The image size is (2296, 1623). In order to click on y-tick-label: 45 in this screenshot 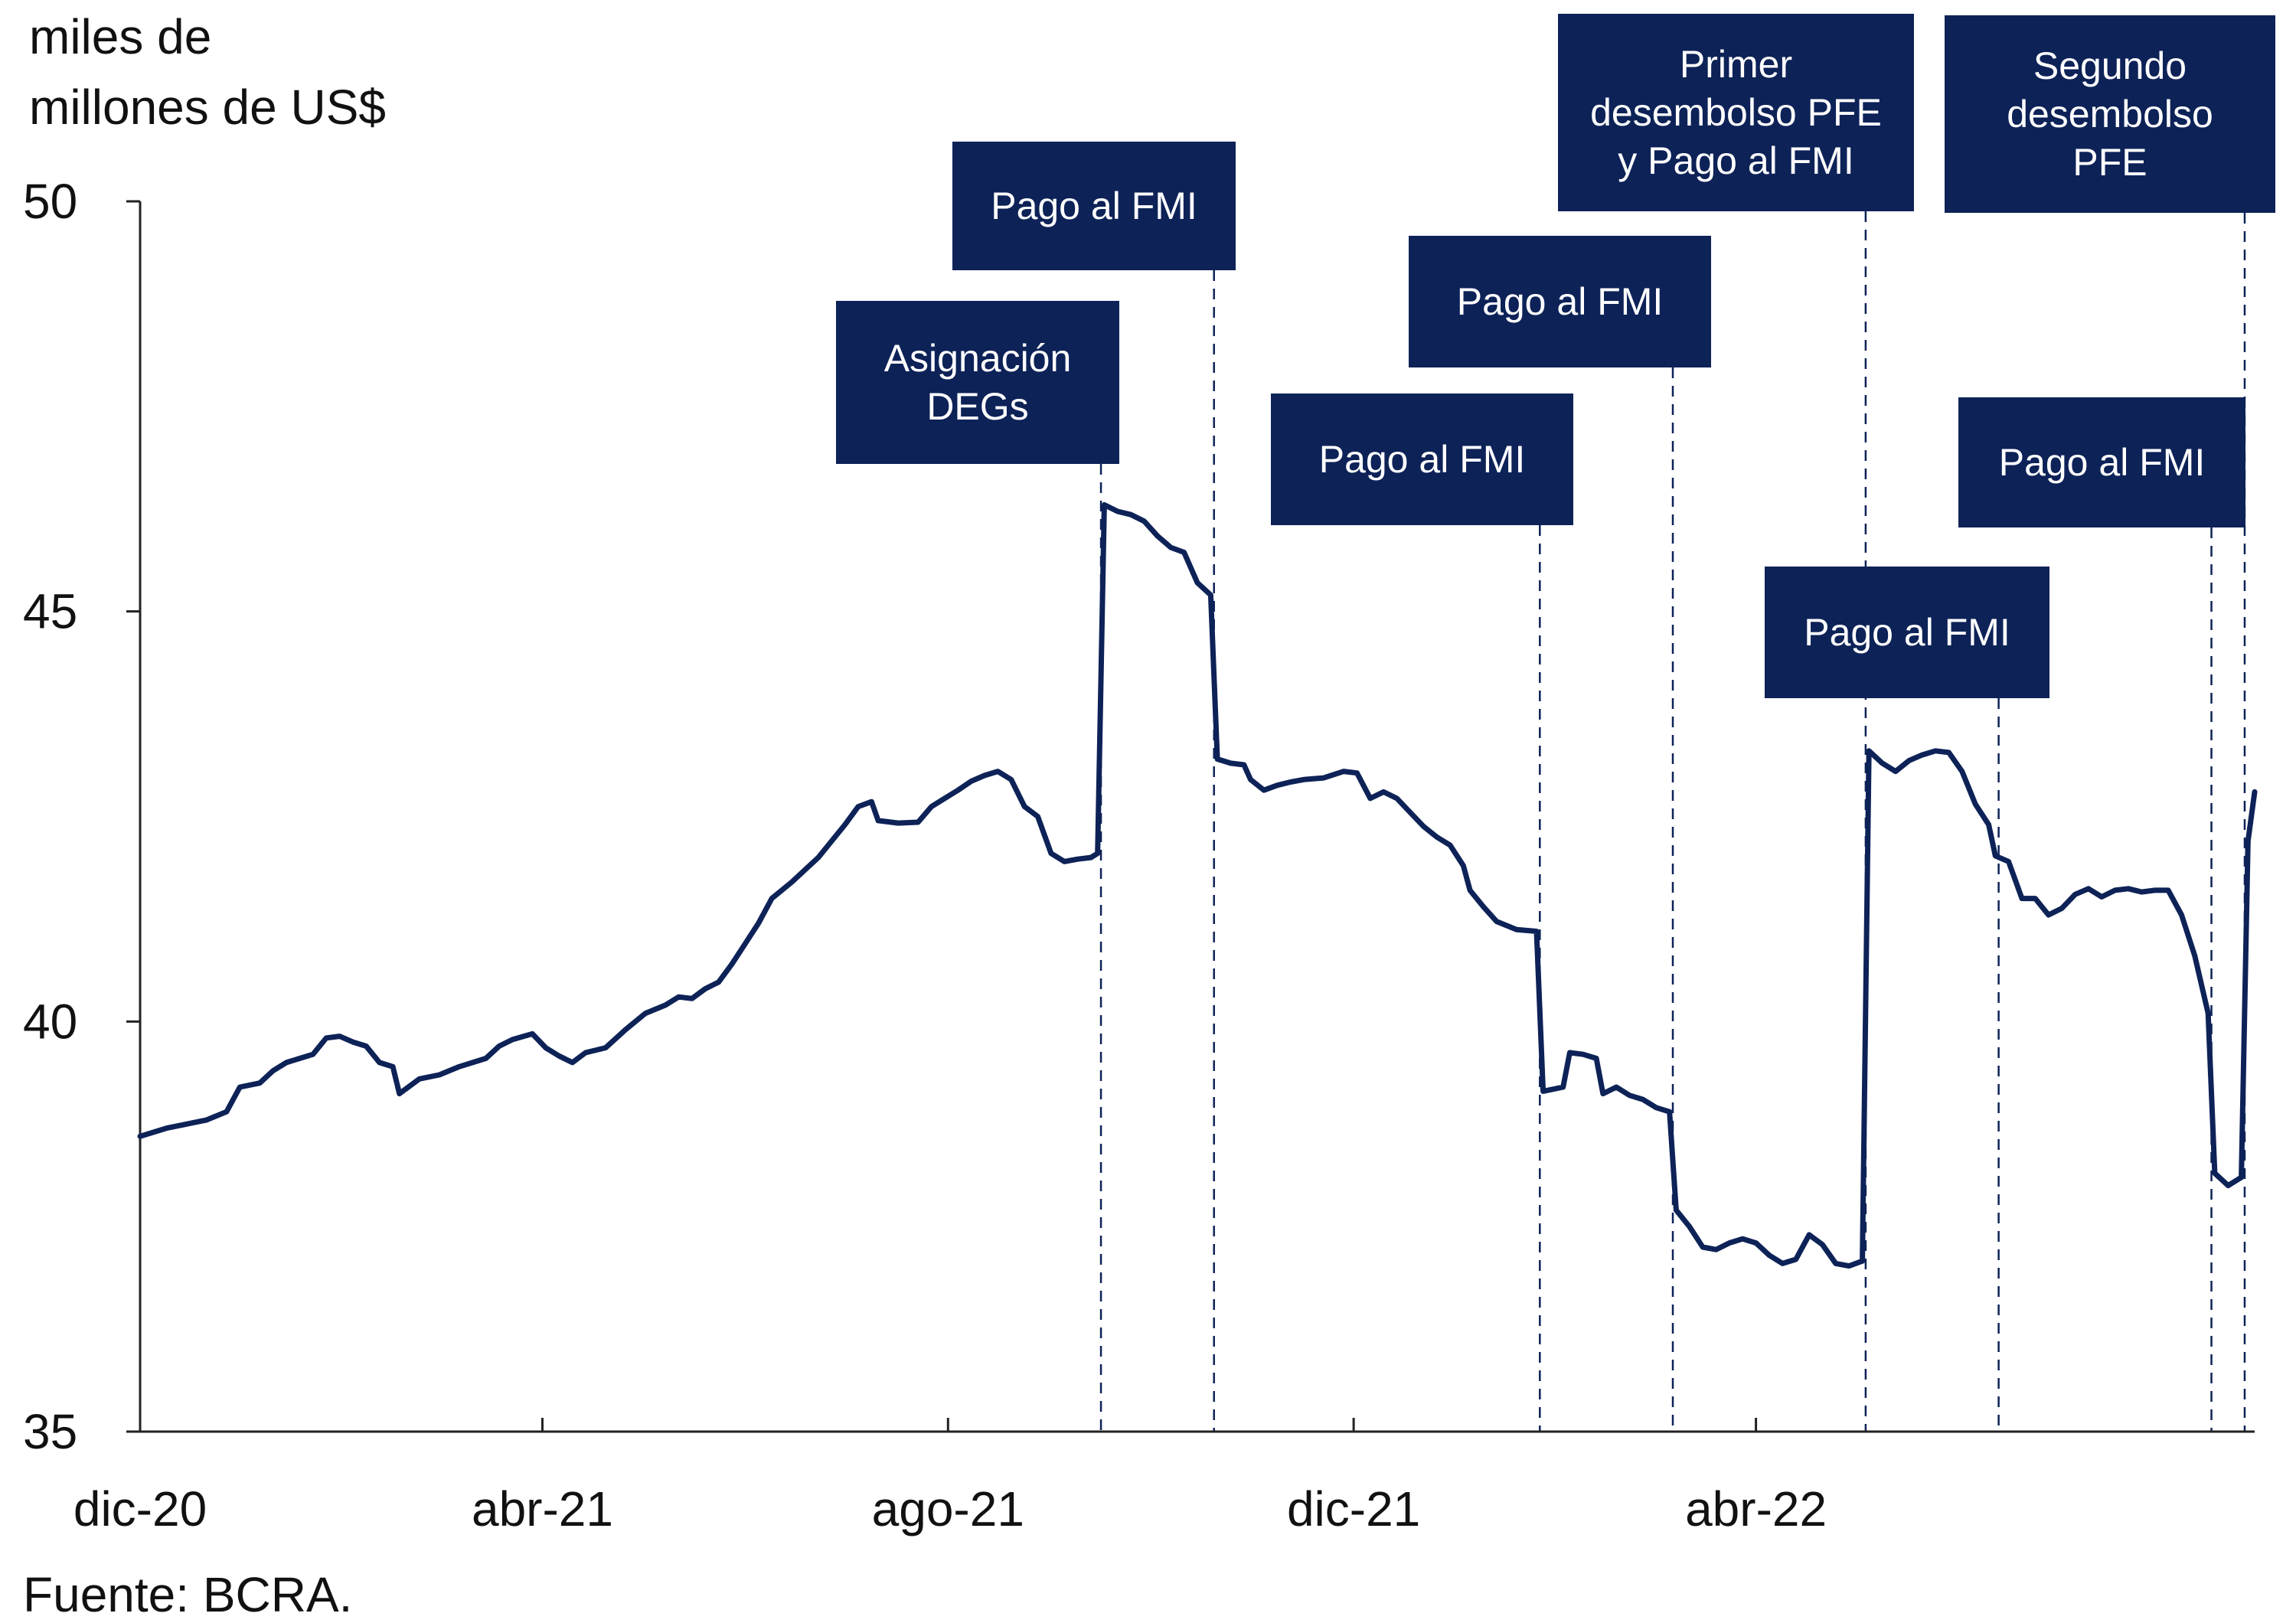, I will do `click(50, 611)`.